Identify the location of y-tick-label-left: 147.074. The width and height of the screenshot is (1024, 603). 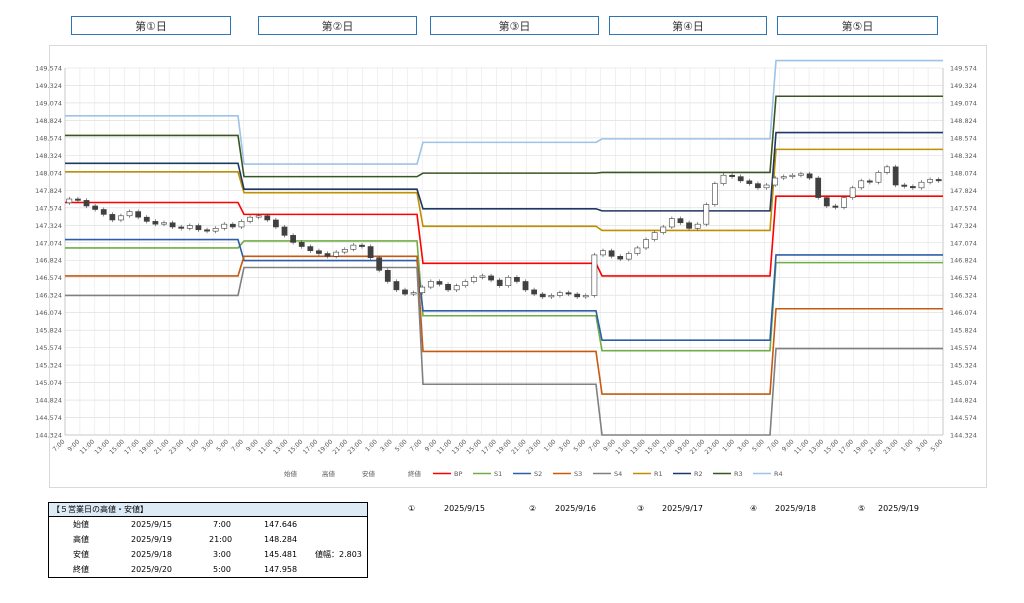
(48, 243).